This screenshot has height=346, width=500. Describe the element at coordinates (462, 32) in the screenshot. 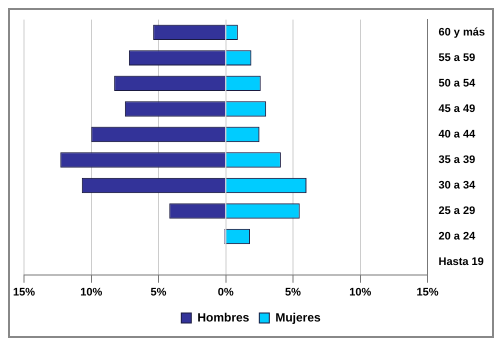

I see `y-tick-label: 60 y más` at that location.